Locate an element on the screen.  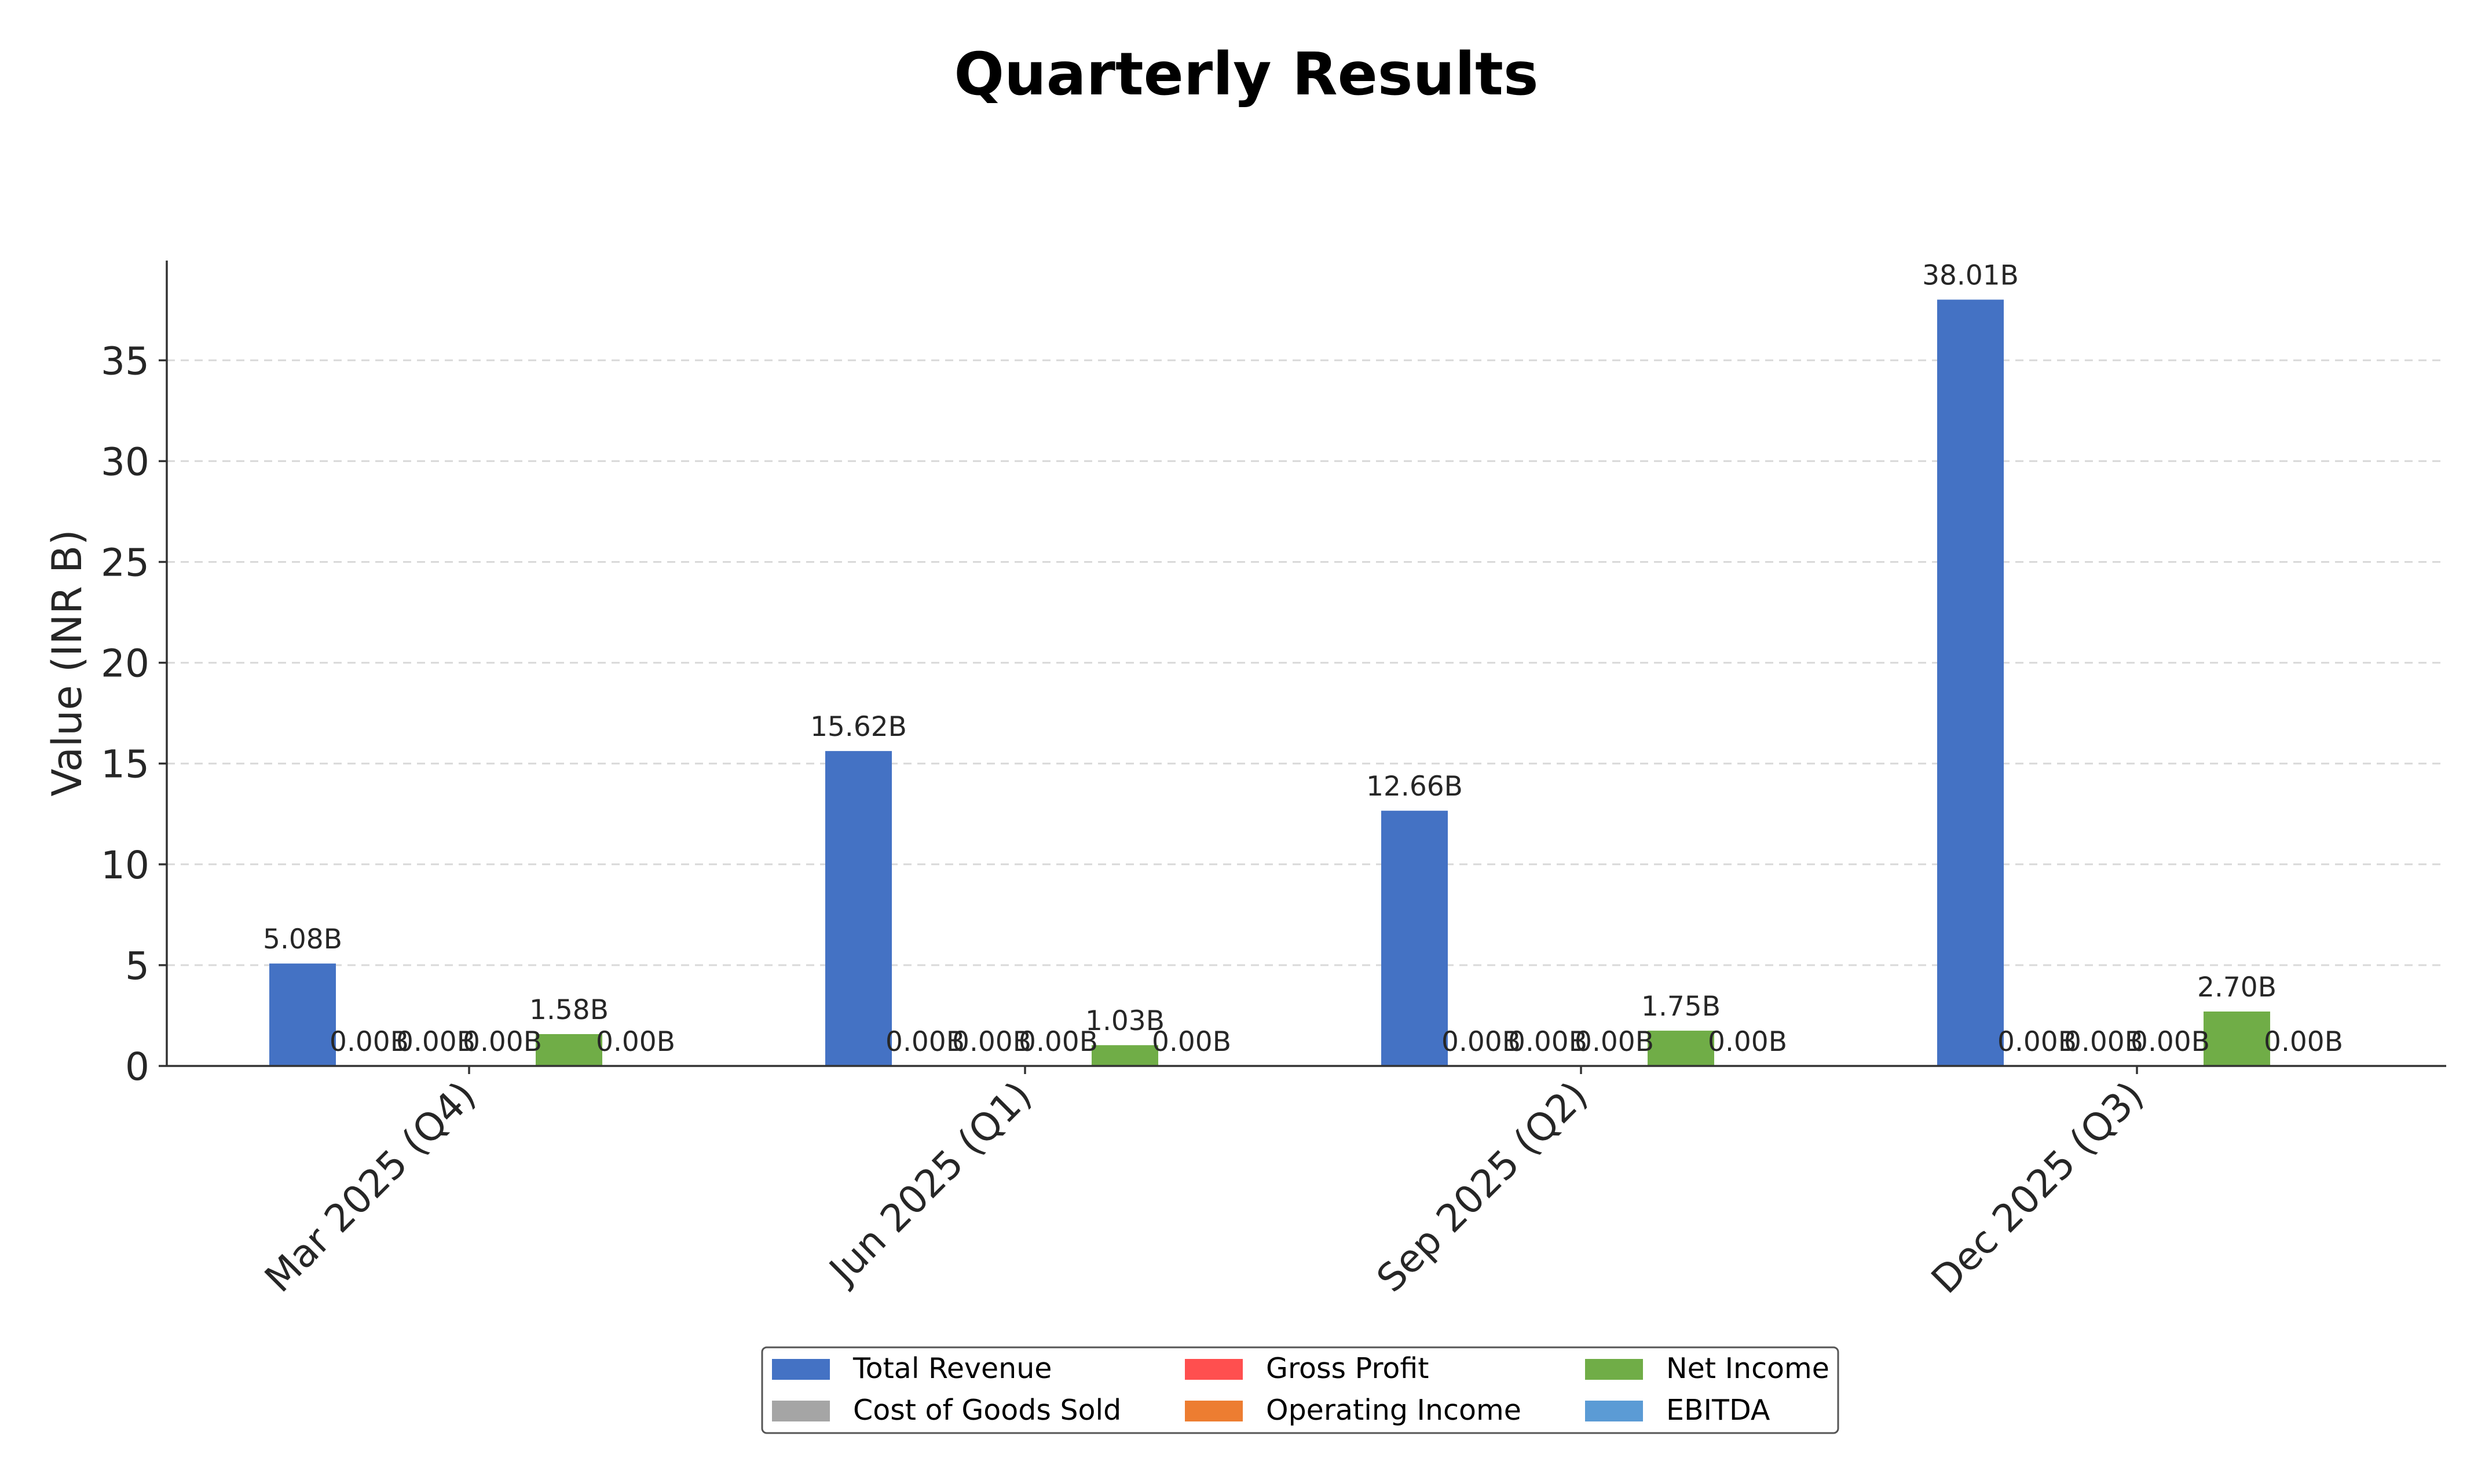
data-label: 1.58B is located at coordinates (569, 1010).